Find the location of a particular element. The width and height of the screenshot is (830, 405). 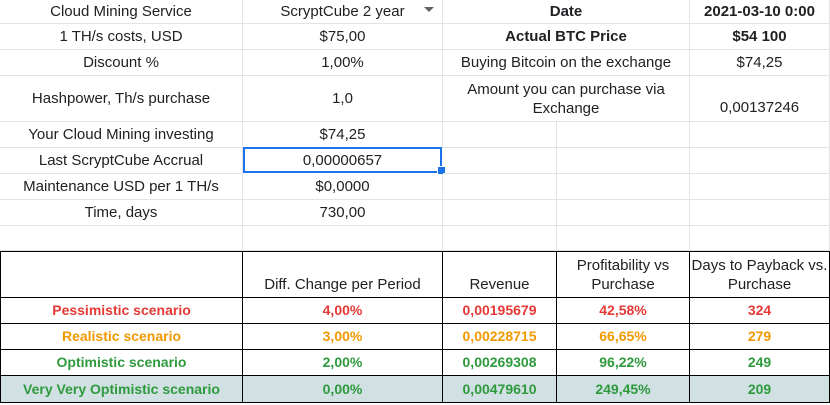

scenario-name: Pessimistic scenario is located at coordinates (121, 311).